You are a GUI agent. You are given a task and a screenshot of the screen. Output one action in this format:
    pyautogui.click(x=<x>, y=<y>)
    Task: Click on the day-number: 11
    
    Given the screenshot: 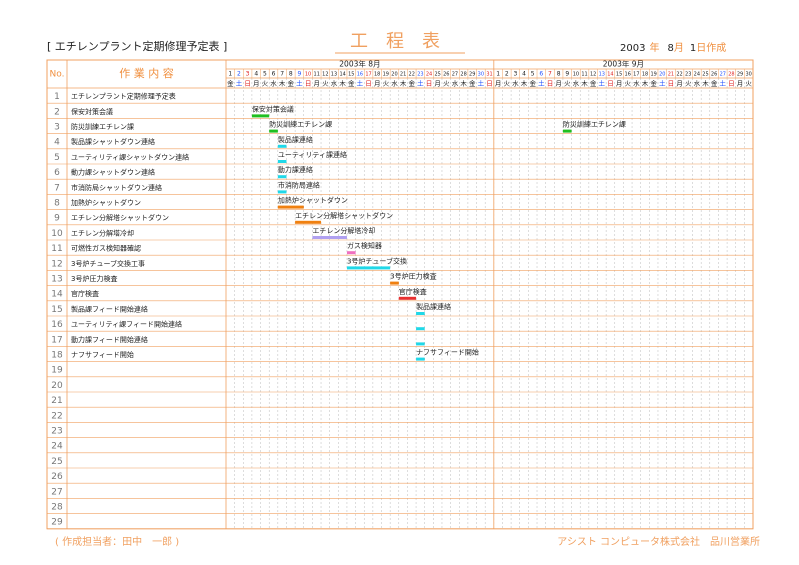 What is the action you would take?
    pyautogui.click(x=317, y=74)
    